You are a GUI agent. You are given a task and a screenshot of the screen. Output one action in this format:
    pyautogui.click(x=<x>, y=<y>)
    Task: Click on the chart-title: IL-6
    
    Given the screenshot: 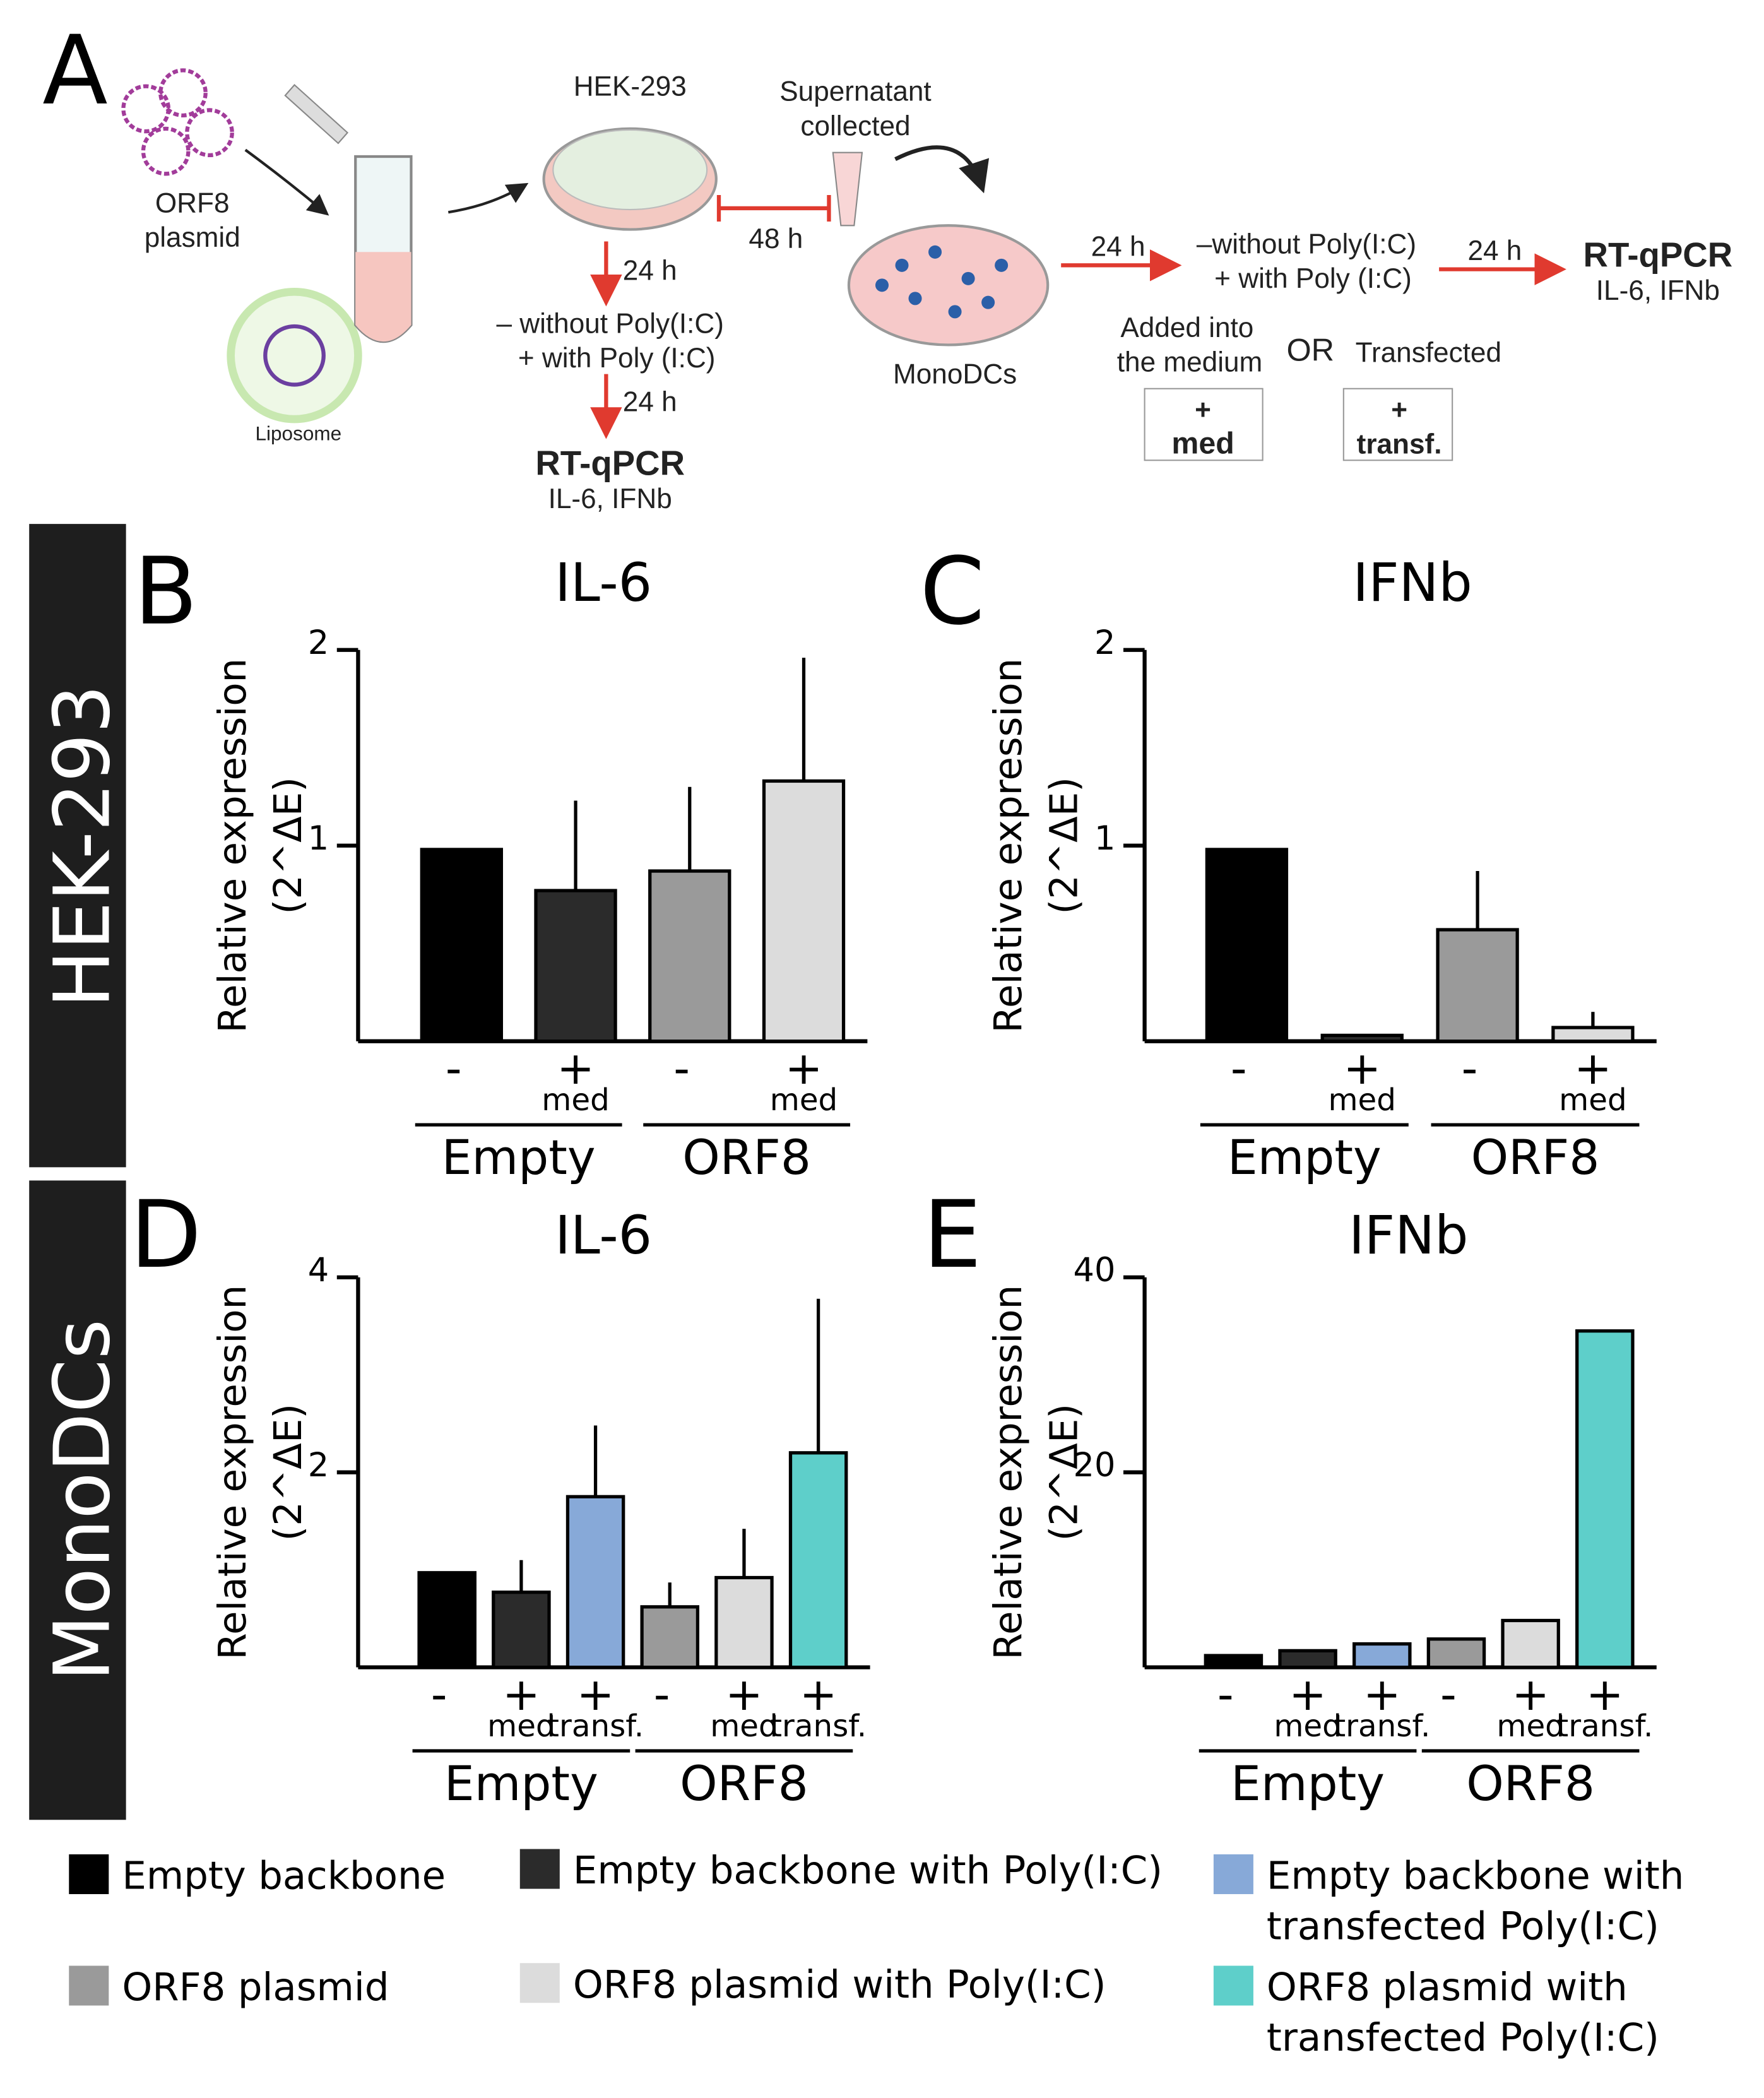 What is the action you would take?
    pyautogui.click(x=603, y=582)
    